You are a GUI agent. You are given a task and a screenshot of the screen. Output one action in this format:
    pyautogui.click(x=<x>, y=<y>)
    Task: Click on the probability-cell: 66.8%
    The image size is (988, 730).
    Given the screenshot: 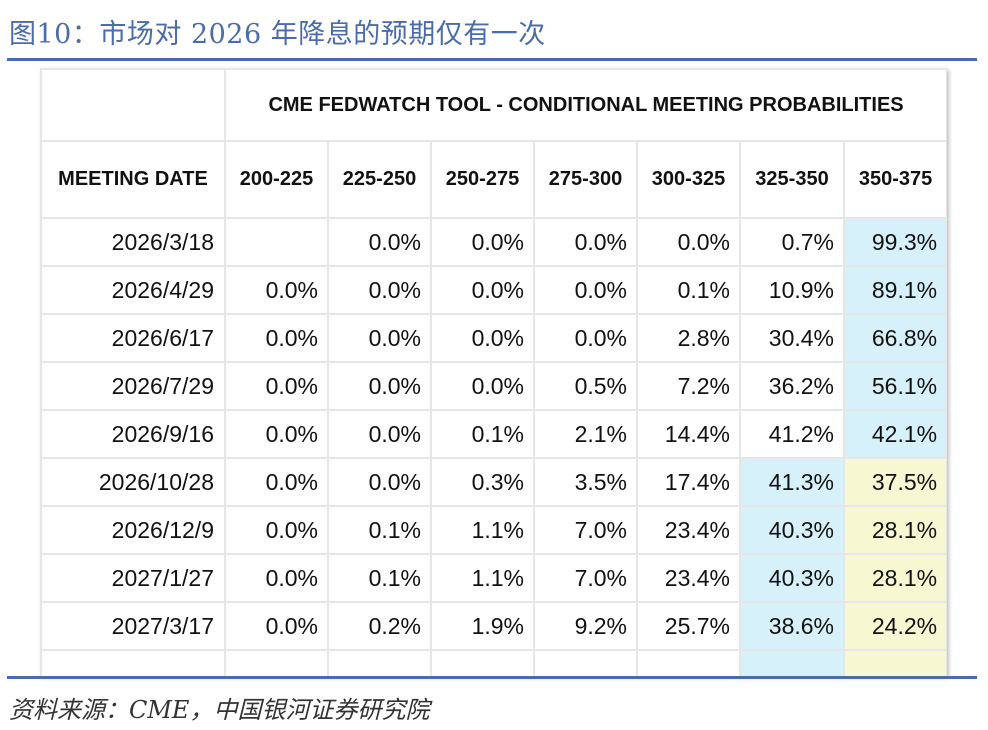 What is the action you would take?
    pyautogui.click(x=894, y=338)
    